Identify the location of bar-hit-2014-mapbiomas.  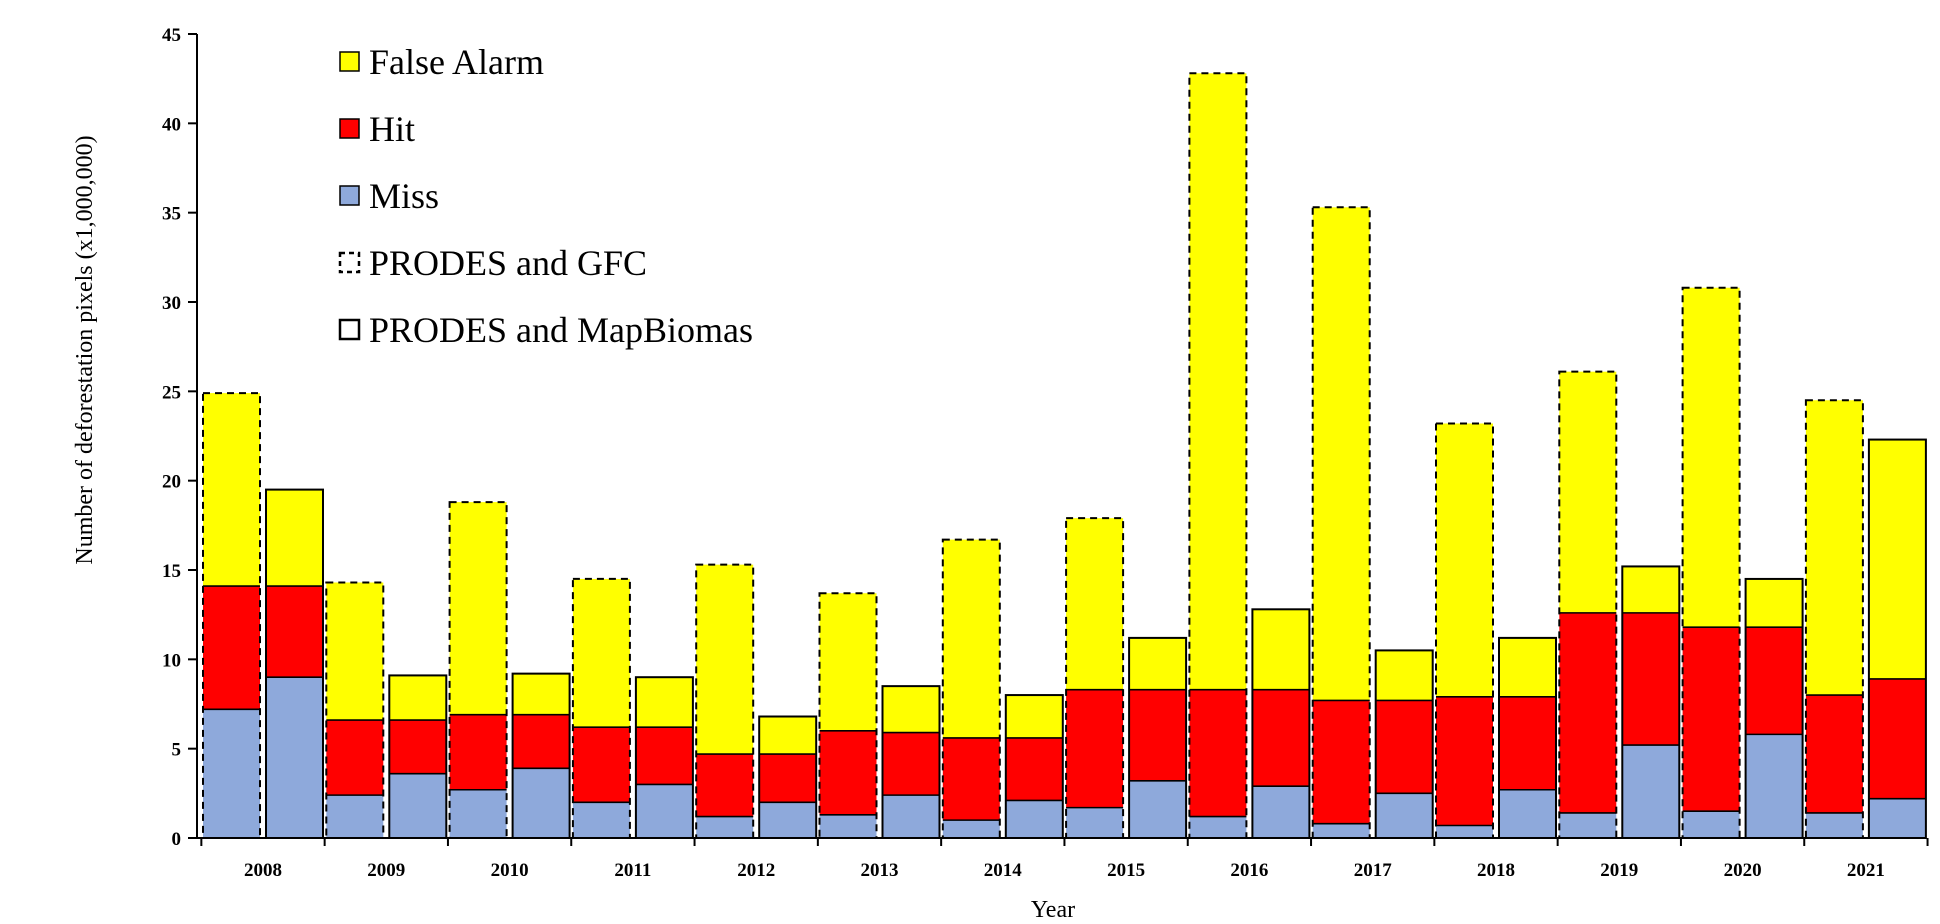
(1034, 769).